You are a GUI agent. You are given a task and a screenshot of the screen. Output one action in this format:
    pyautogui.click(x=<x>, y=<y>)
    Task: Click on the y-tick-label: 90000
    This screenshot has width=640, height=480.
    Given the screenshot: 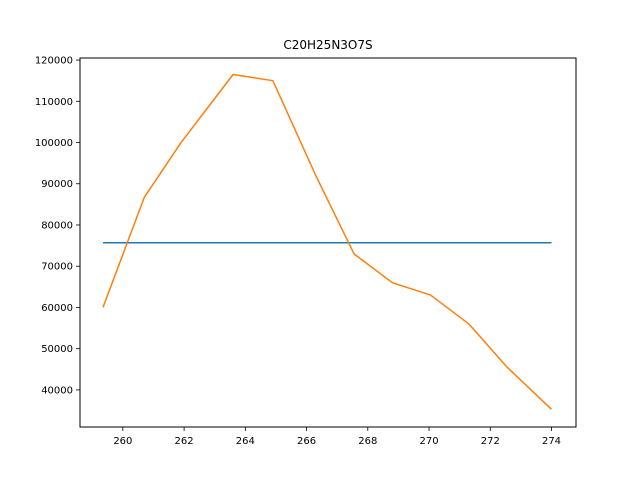 What is the action you would take?
    pyautogui.click(x=57, y=184)
    